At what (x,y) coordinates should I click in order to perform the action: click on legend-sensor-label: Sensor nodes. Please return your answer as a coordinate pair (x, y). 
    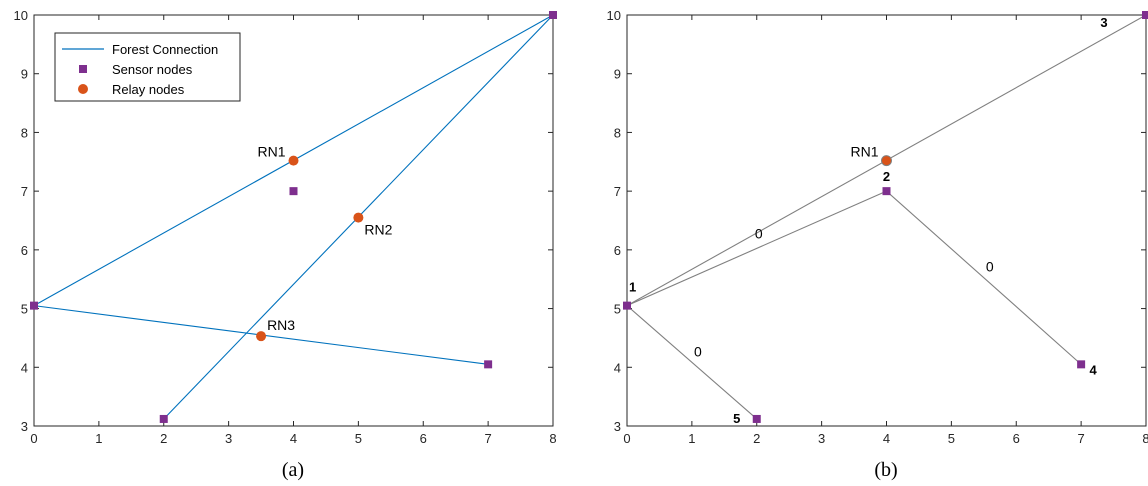
    Looking at the image, I should click on (152, 69).